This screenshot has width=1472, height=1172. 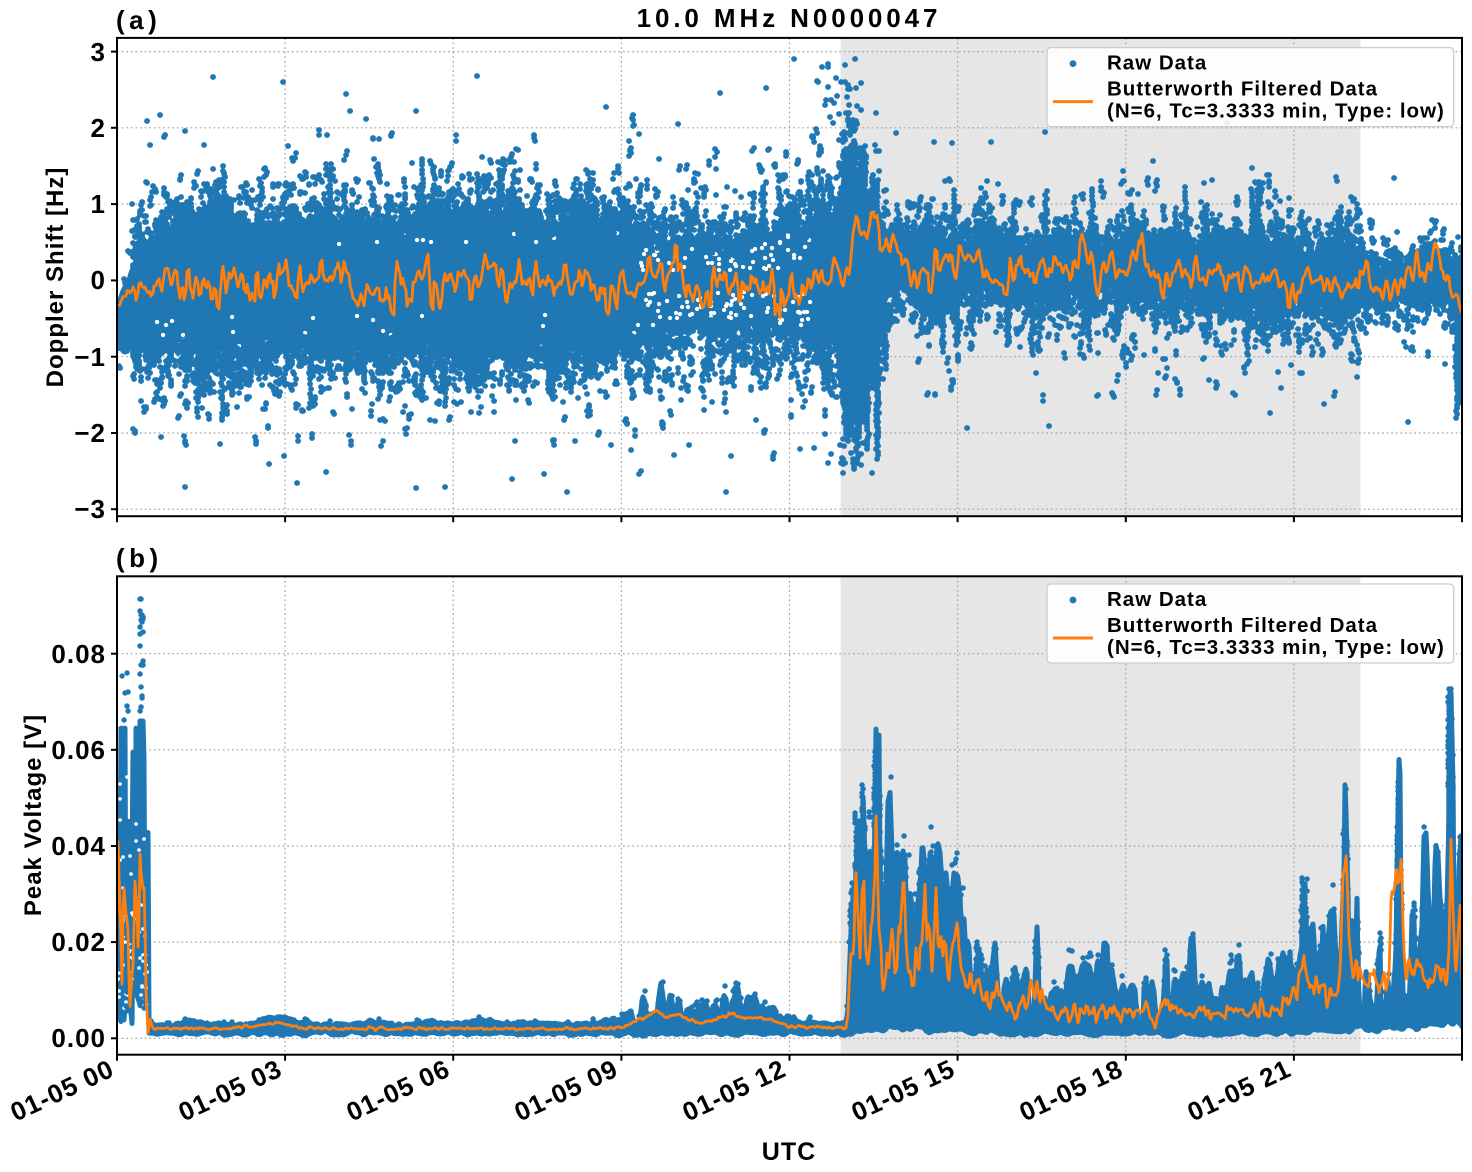 I want to click on svg-text: −2, so click(x=90, y=433).